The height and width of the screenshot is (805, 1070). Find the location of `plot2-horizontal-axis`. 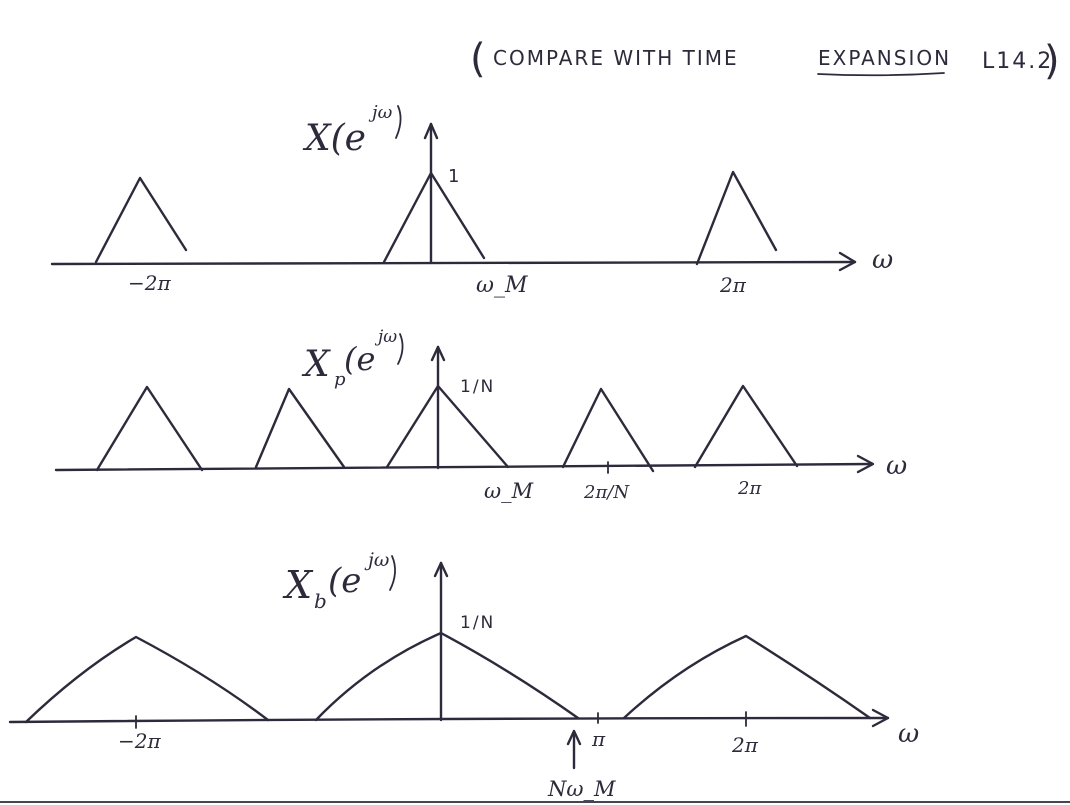

plot2-horizontal-axis is located at coordinates (464, 467).